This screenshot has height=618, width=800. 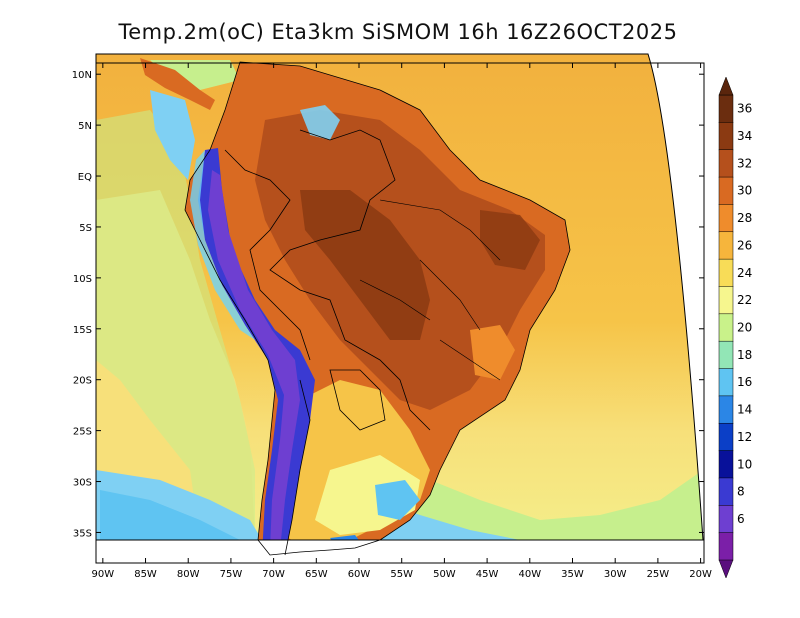 What do you see at coordinates (444, 574) in the screenshot?
I see `lon-tick-label: 50W` at bounding box center [444, 574].